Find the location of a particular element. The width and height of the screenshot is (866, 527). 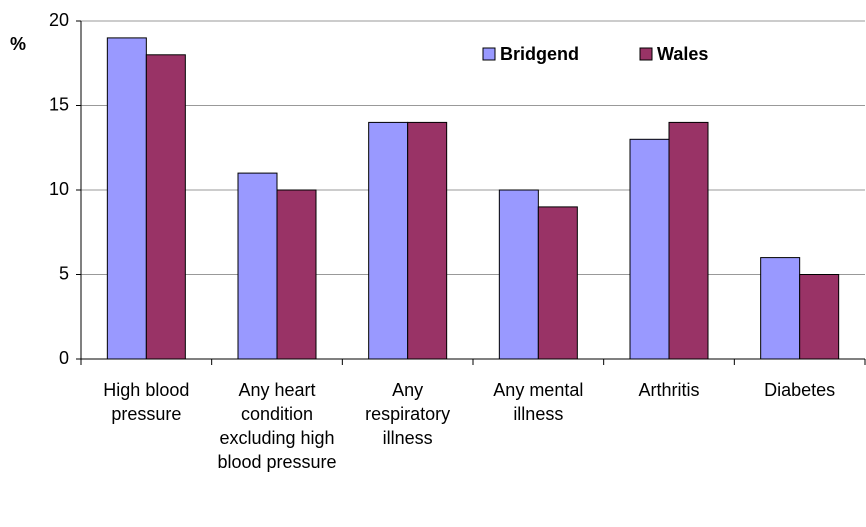

legend-label: Wales is located at coordinates (682, 54).